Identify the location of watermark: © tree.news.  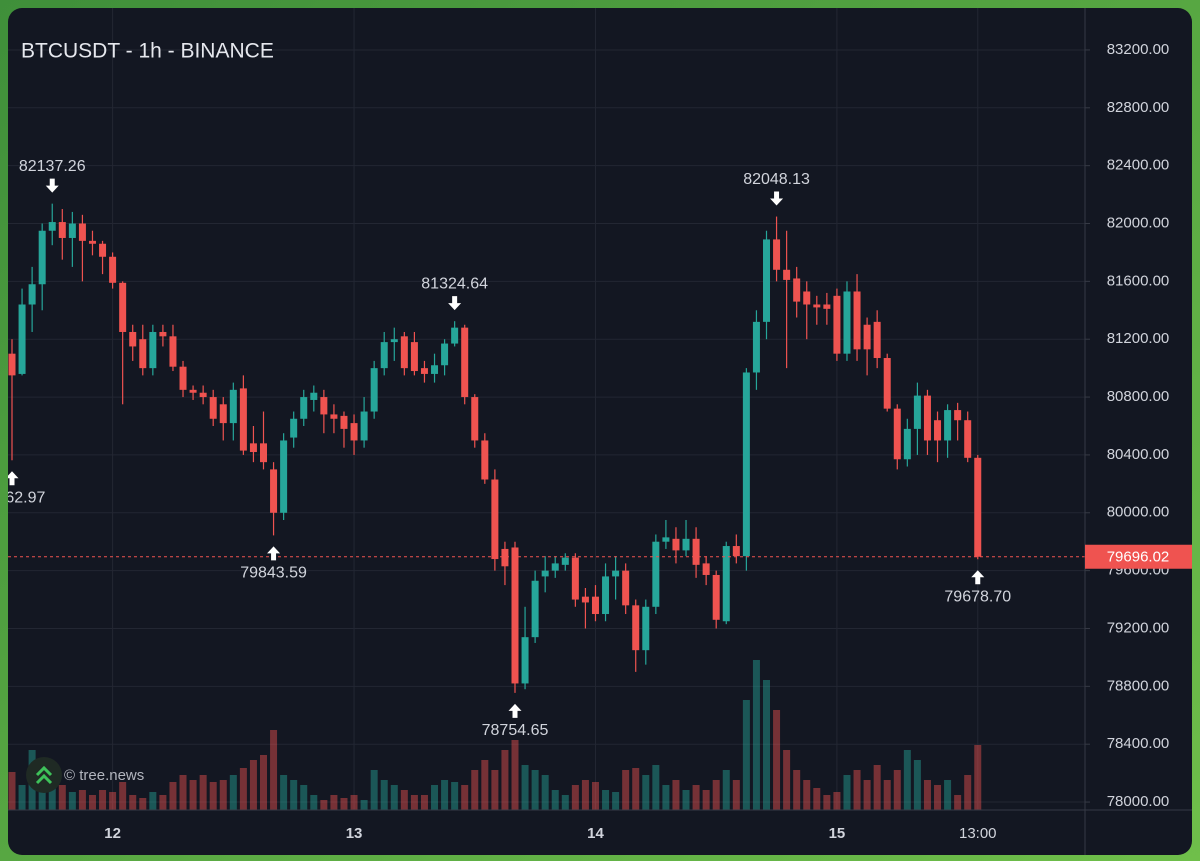
(104, 775).